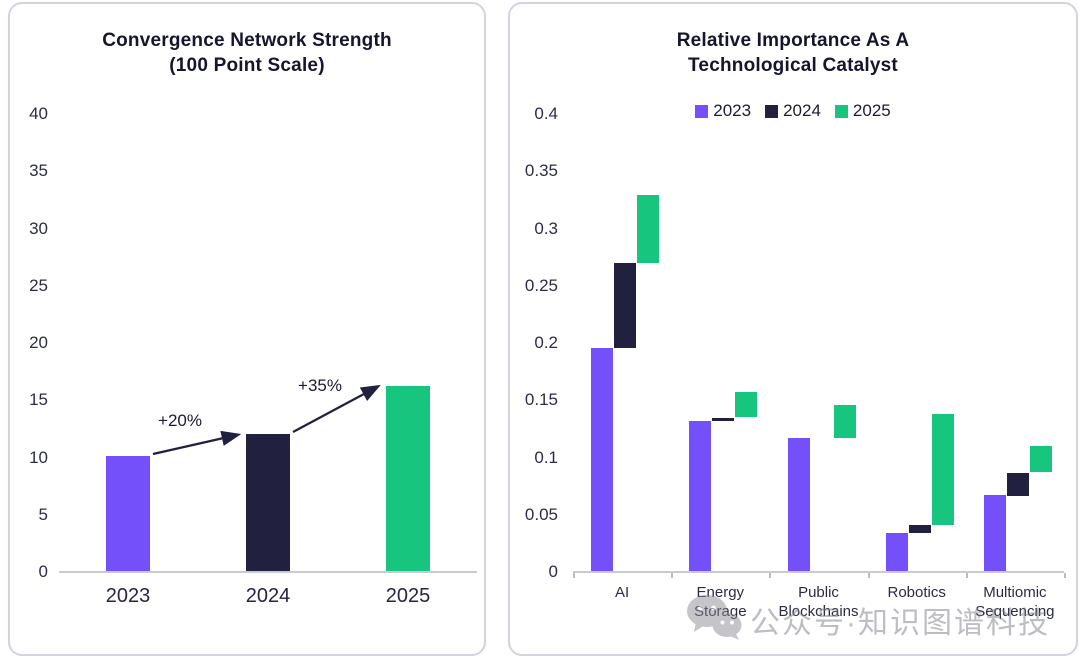 The image size is (1080, 662). What do you see at coordinates (897, 552) in the screenshot?
I see `bar-robotics-2023` at bounding box center [897, 552].